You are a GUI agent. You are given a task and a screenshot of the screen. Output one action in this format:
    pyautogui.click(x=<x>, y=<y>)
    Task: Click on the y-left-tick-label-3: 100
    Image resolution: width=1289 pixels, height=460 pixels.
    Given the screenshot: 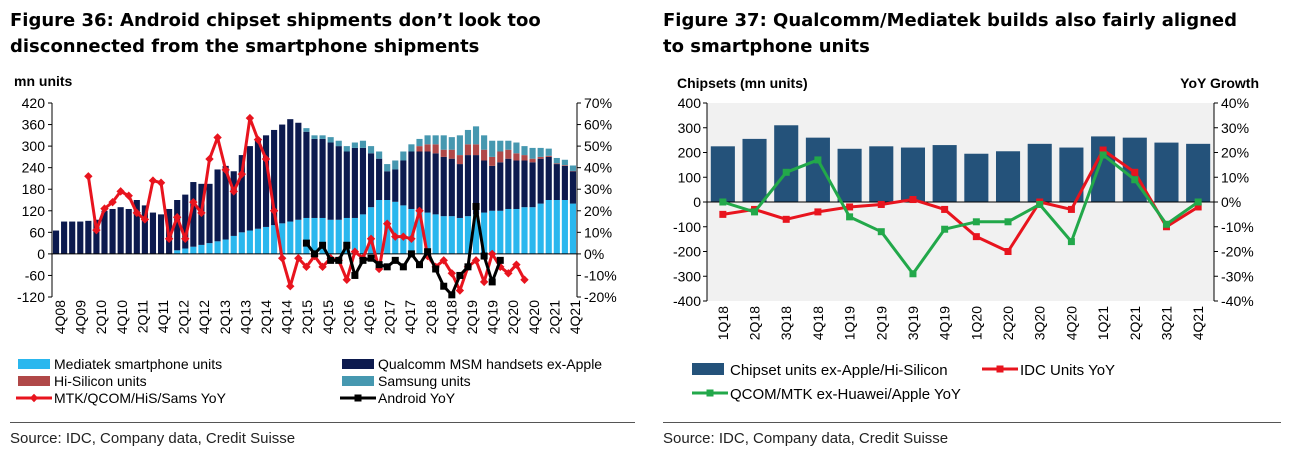 What is the action you would take?
    pyautogui.click(x=690, y=177)
    